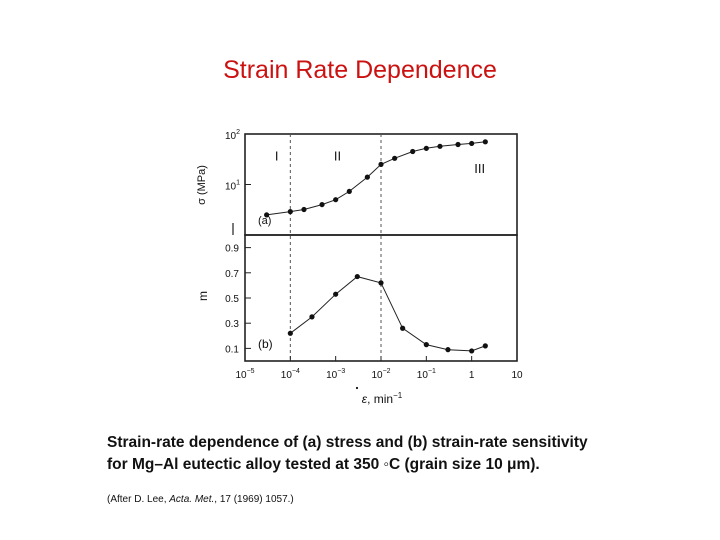 The height and width of the screenshot is (540, 720). What do you see at coordinates (360, 70) in the screenshot?
I see `slide-title: Strain Rate Dependence` at bounding box center [360, 70].